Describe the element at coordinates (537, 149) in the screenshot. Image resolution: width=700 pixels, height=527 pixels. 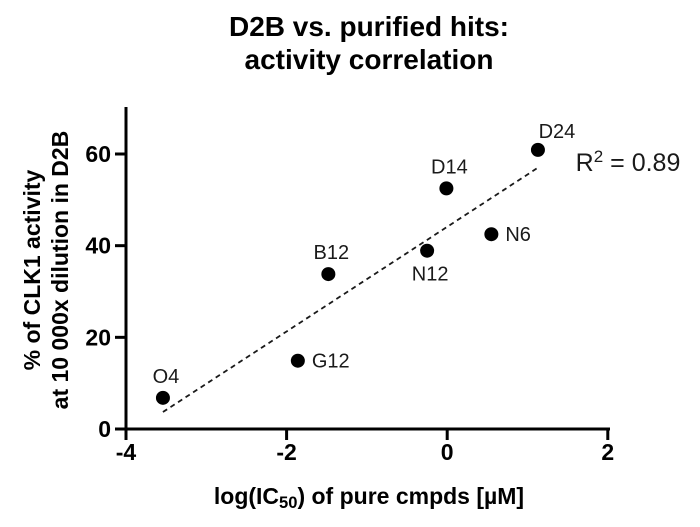
I see `data-point-d24` at that location.